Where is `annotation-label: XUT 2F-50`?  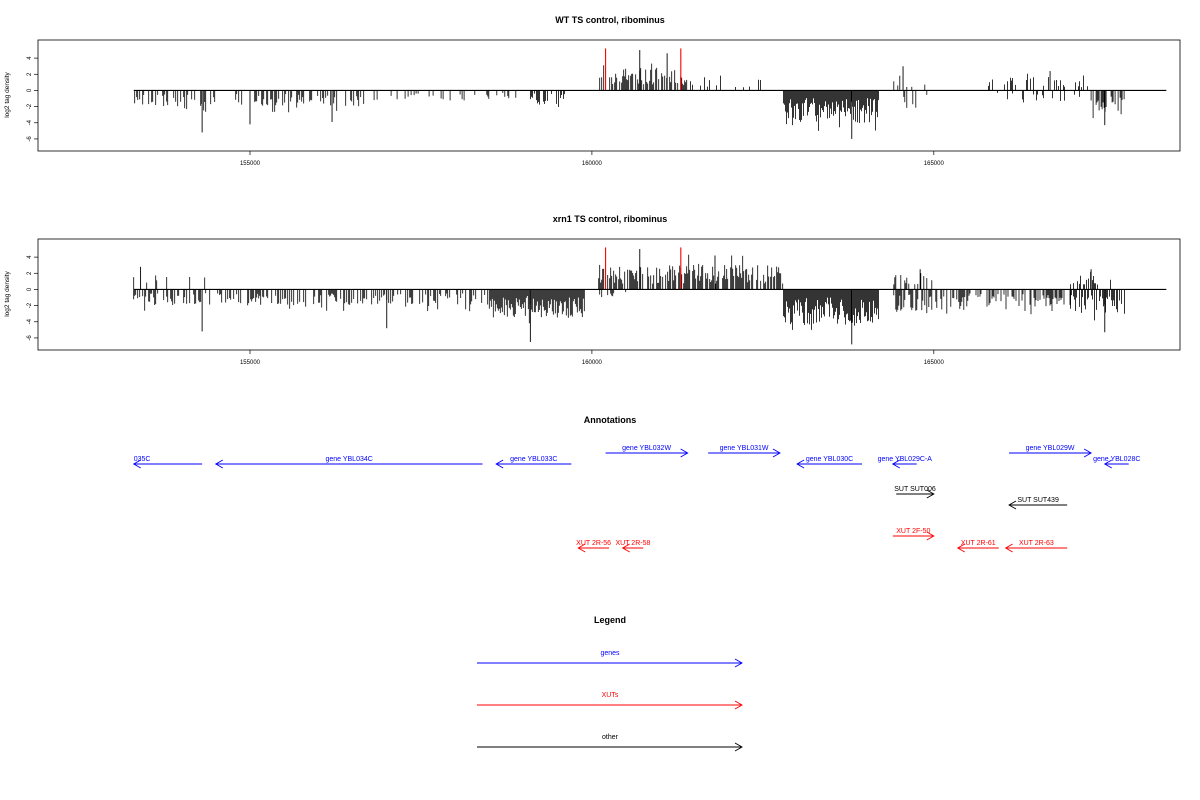 annotation-label: XUT 2F-50 is located at coordinates (913, 531).